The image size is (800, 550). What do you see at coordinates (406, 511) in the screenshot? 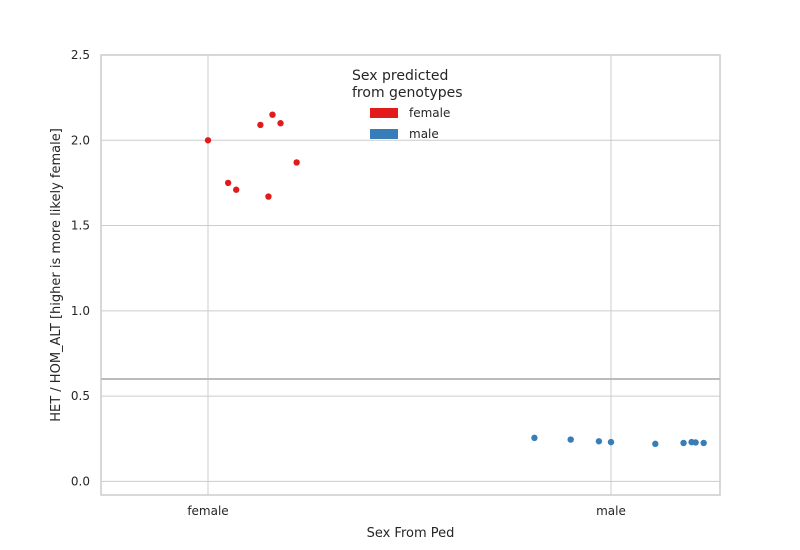
I see `x-axis-ticks: female male` at bounding box center [406, 511].